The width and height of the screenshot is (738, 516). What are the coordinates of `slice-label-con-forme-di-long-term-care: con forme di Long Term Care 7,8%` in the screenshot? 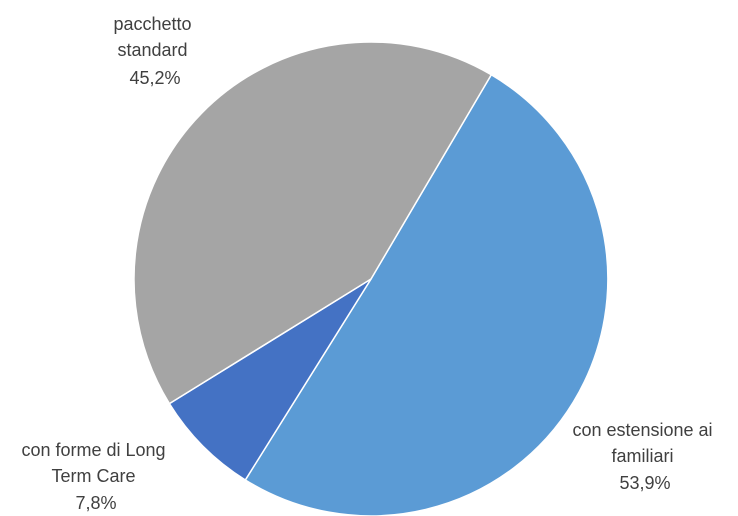 It's located at (95, 476).